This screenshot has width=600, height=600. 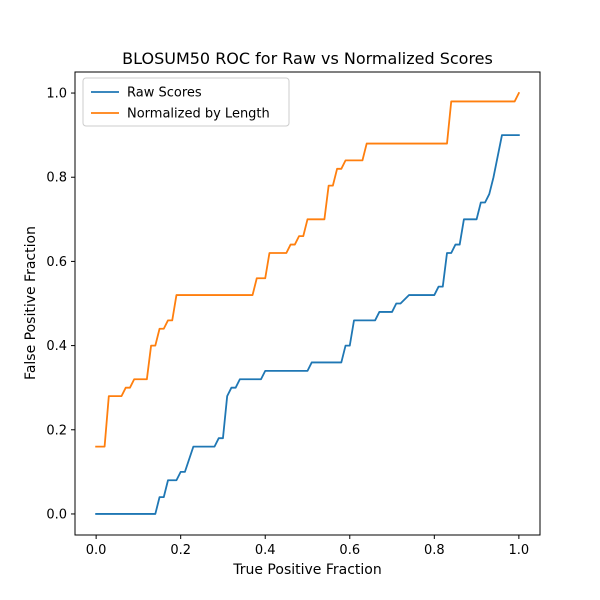 I want to click on y-tick-label: 0.2, so click(x=56, y=430).